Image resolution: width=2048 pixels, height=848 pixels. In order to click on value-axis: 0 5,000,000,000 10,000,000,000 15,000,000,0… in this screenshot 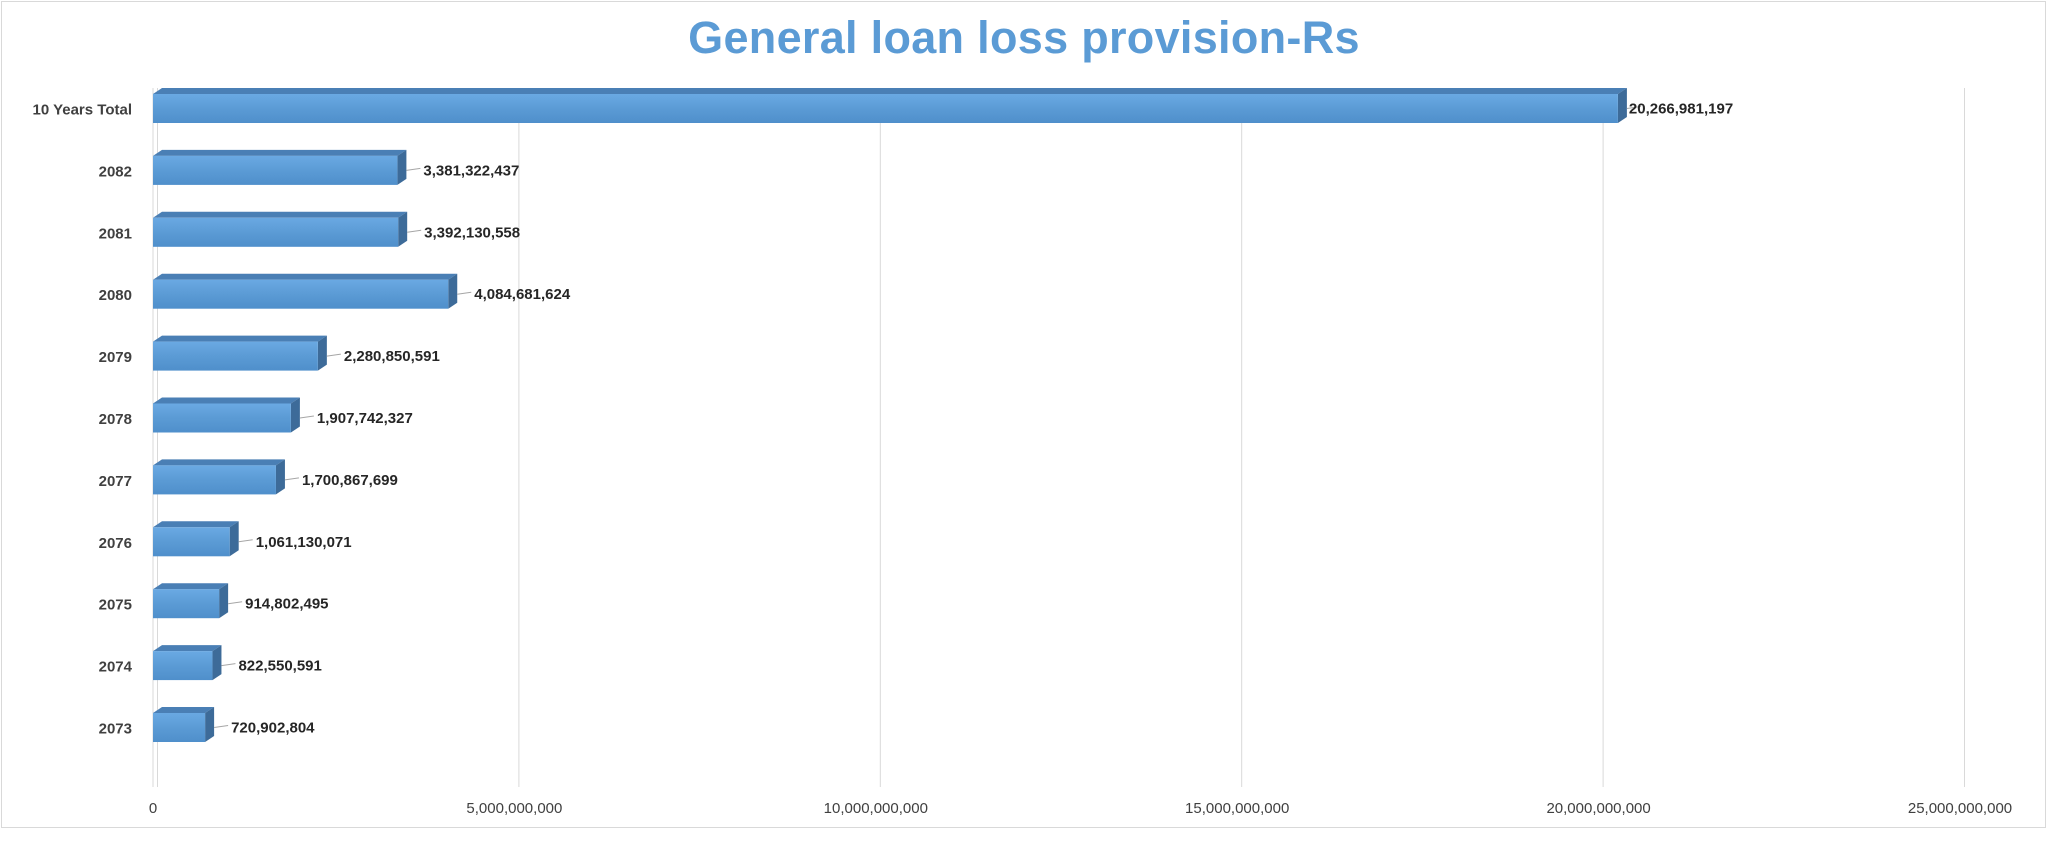, I will do `click(1080, 808)`.